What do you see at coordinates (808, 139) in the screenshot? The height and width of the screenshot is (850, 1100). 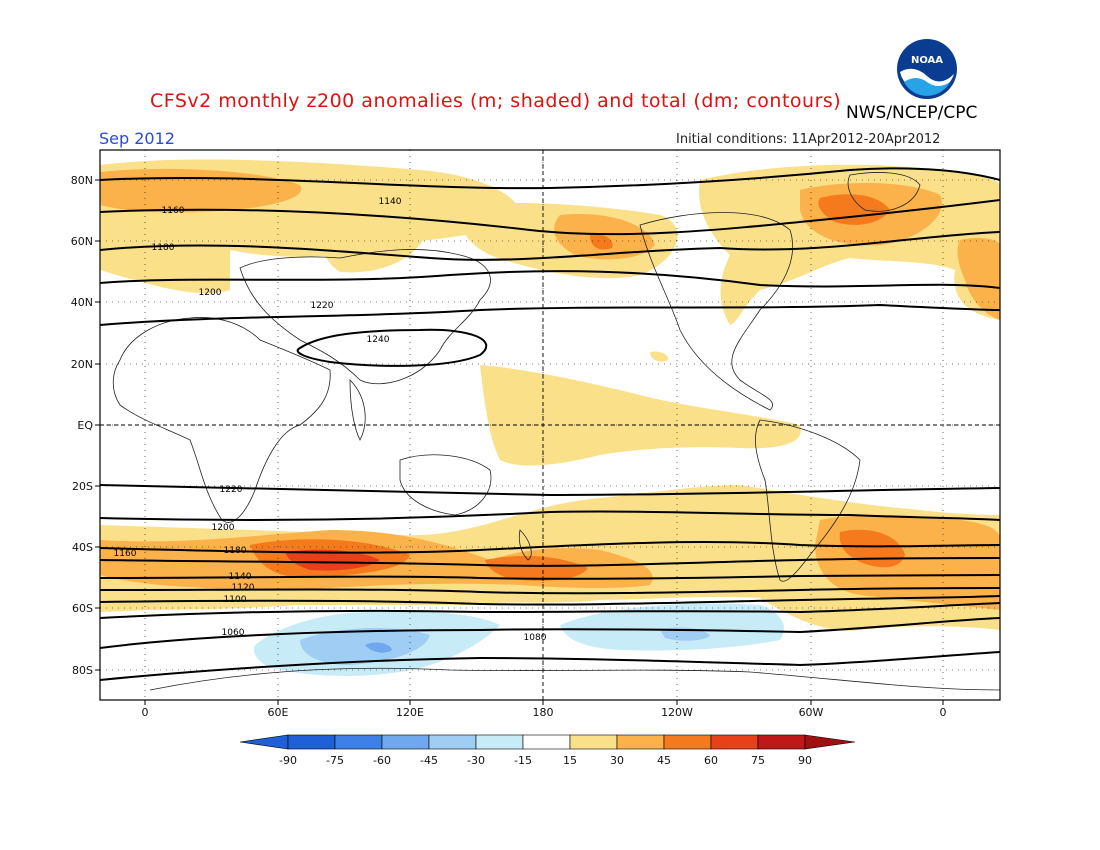 I see `initial-conditions: Initial conditions: 11Apr2012-20Apr2012` at bounding box center [808, 139].